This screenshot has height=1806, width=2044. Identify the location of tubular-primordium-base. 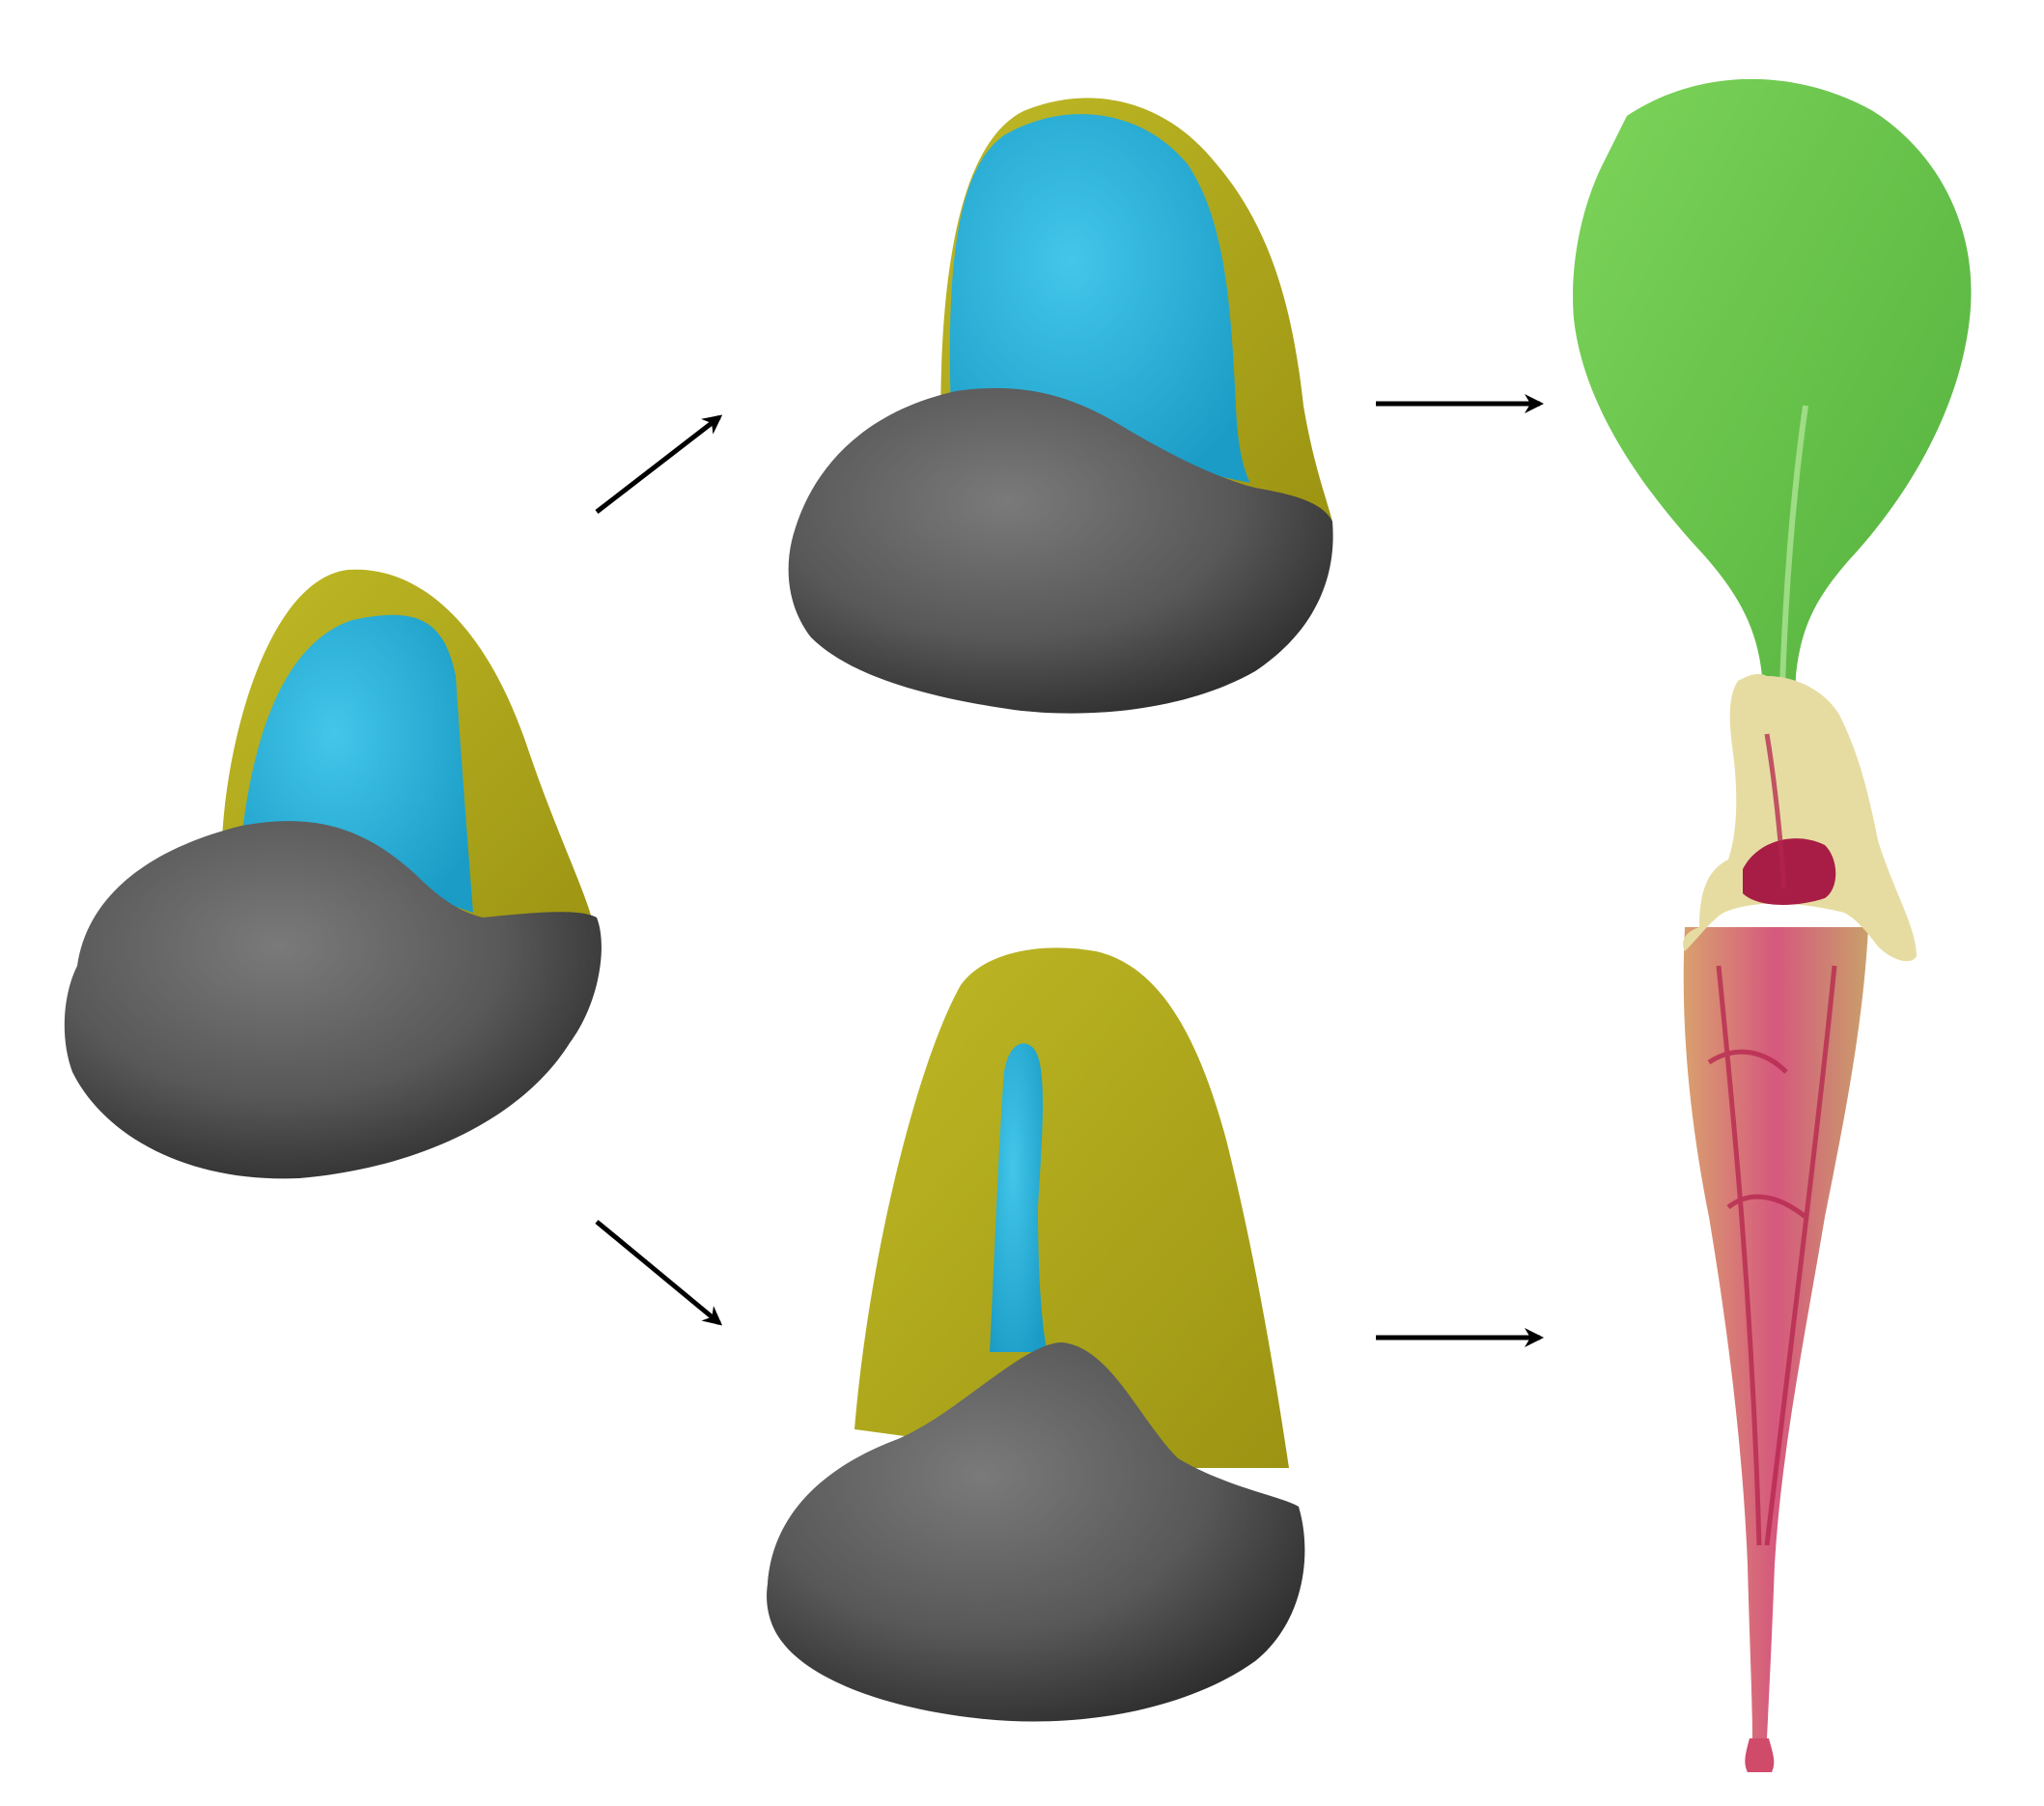
(1036, 1532).